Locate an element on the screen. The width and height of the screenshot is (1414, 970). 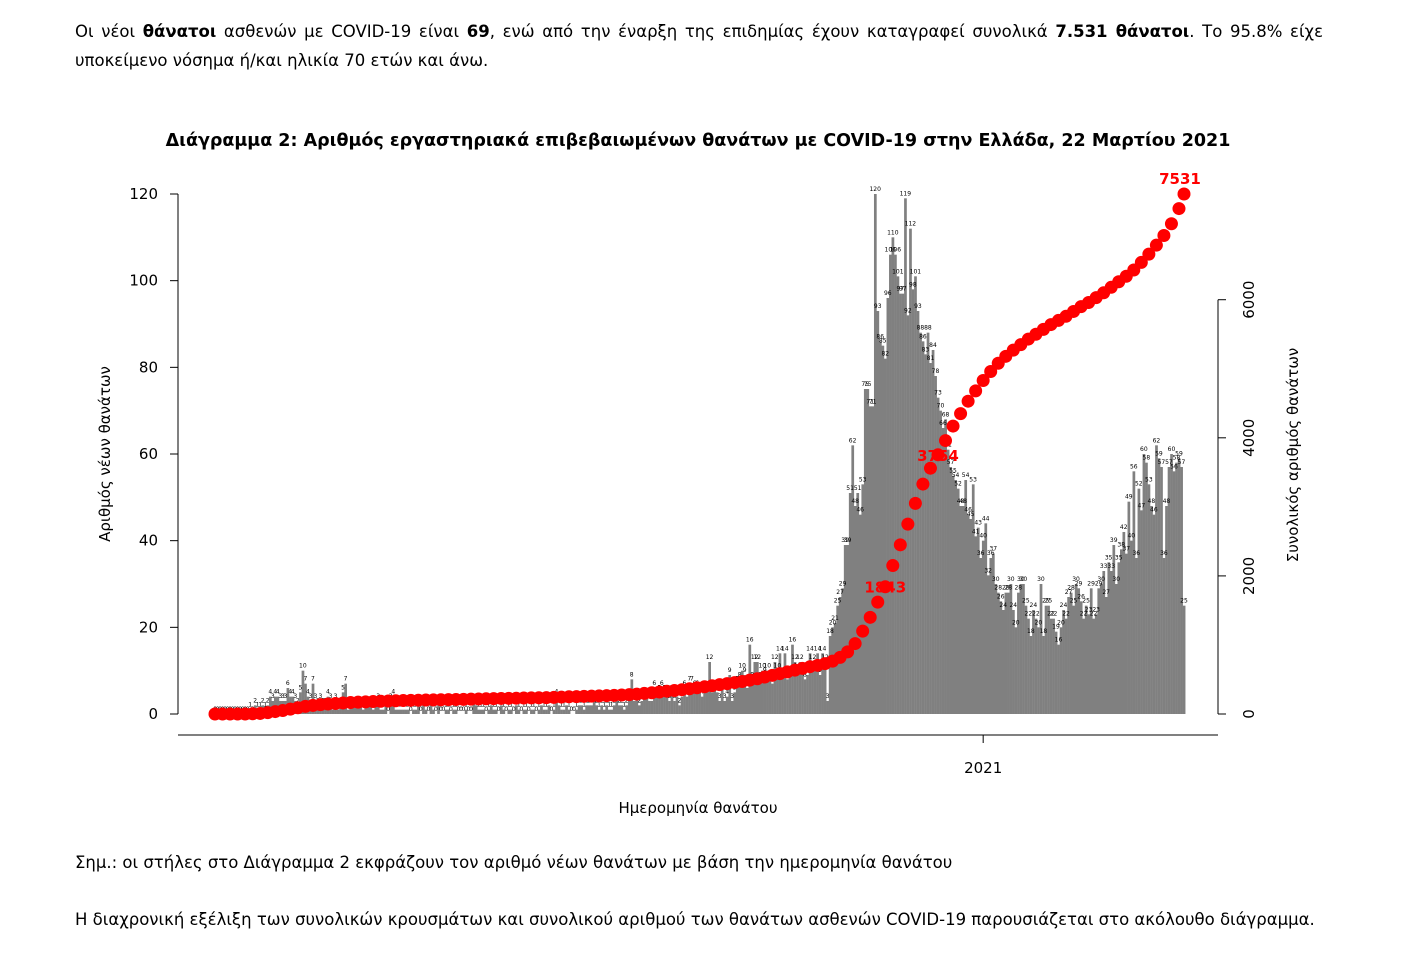
bar-value-label: 83 is located at coordinates (926, 349).